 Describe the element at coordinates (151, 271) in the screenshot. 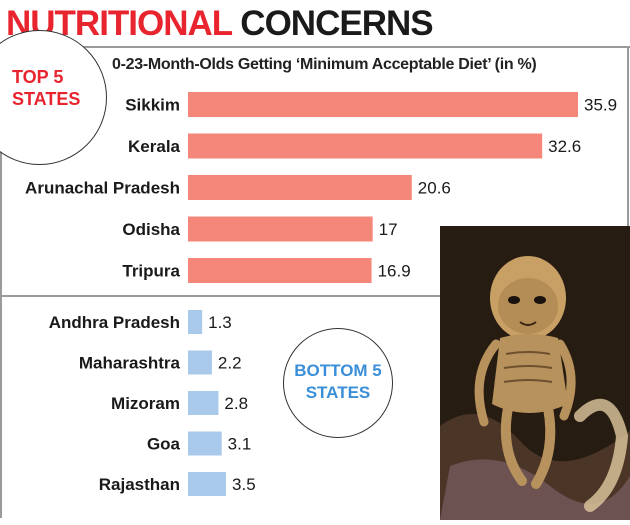

I see `category-label-top: Tripura` at that location.